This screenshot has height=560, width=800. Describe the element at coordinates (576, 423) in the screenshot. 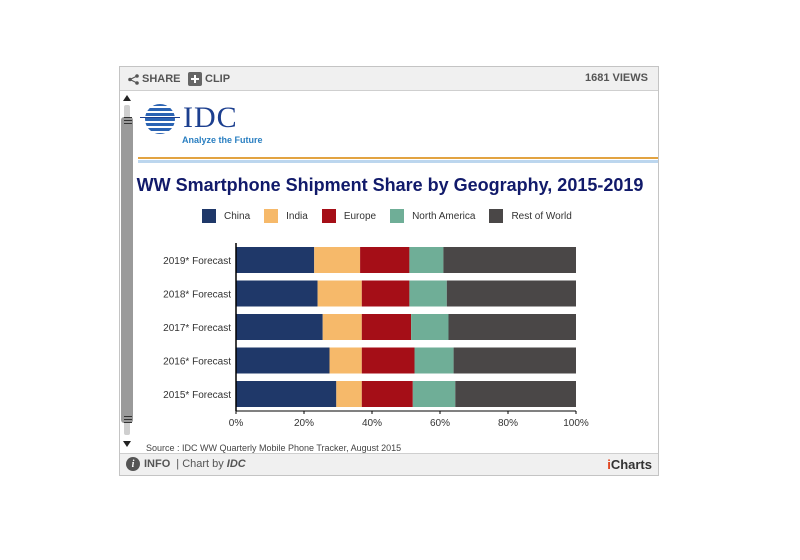

I see `x-tick-label: 100%` at that location.